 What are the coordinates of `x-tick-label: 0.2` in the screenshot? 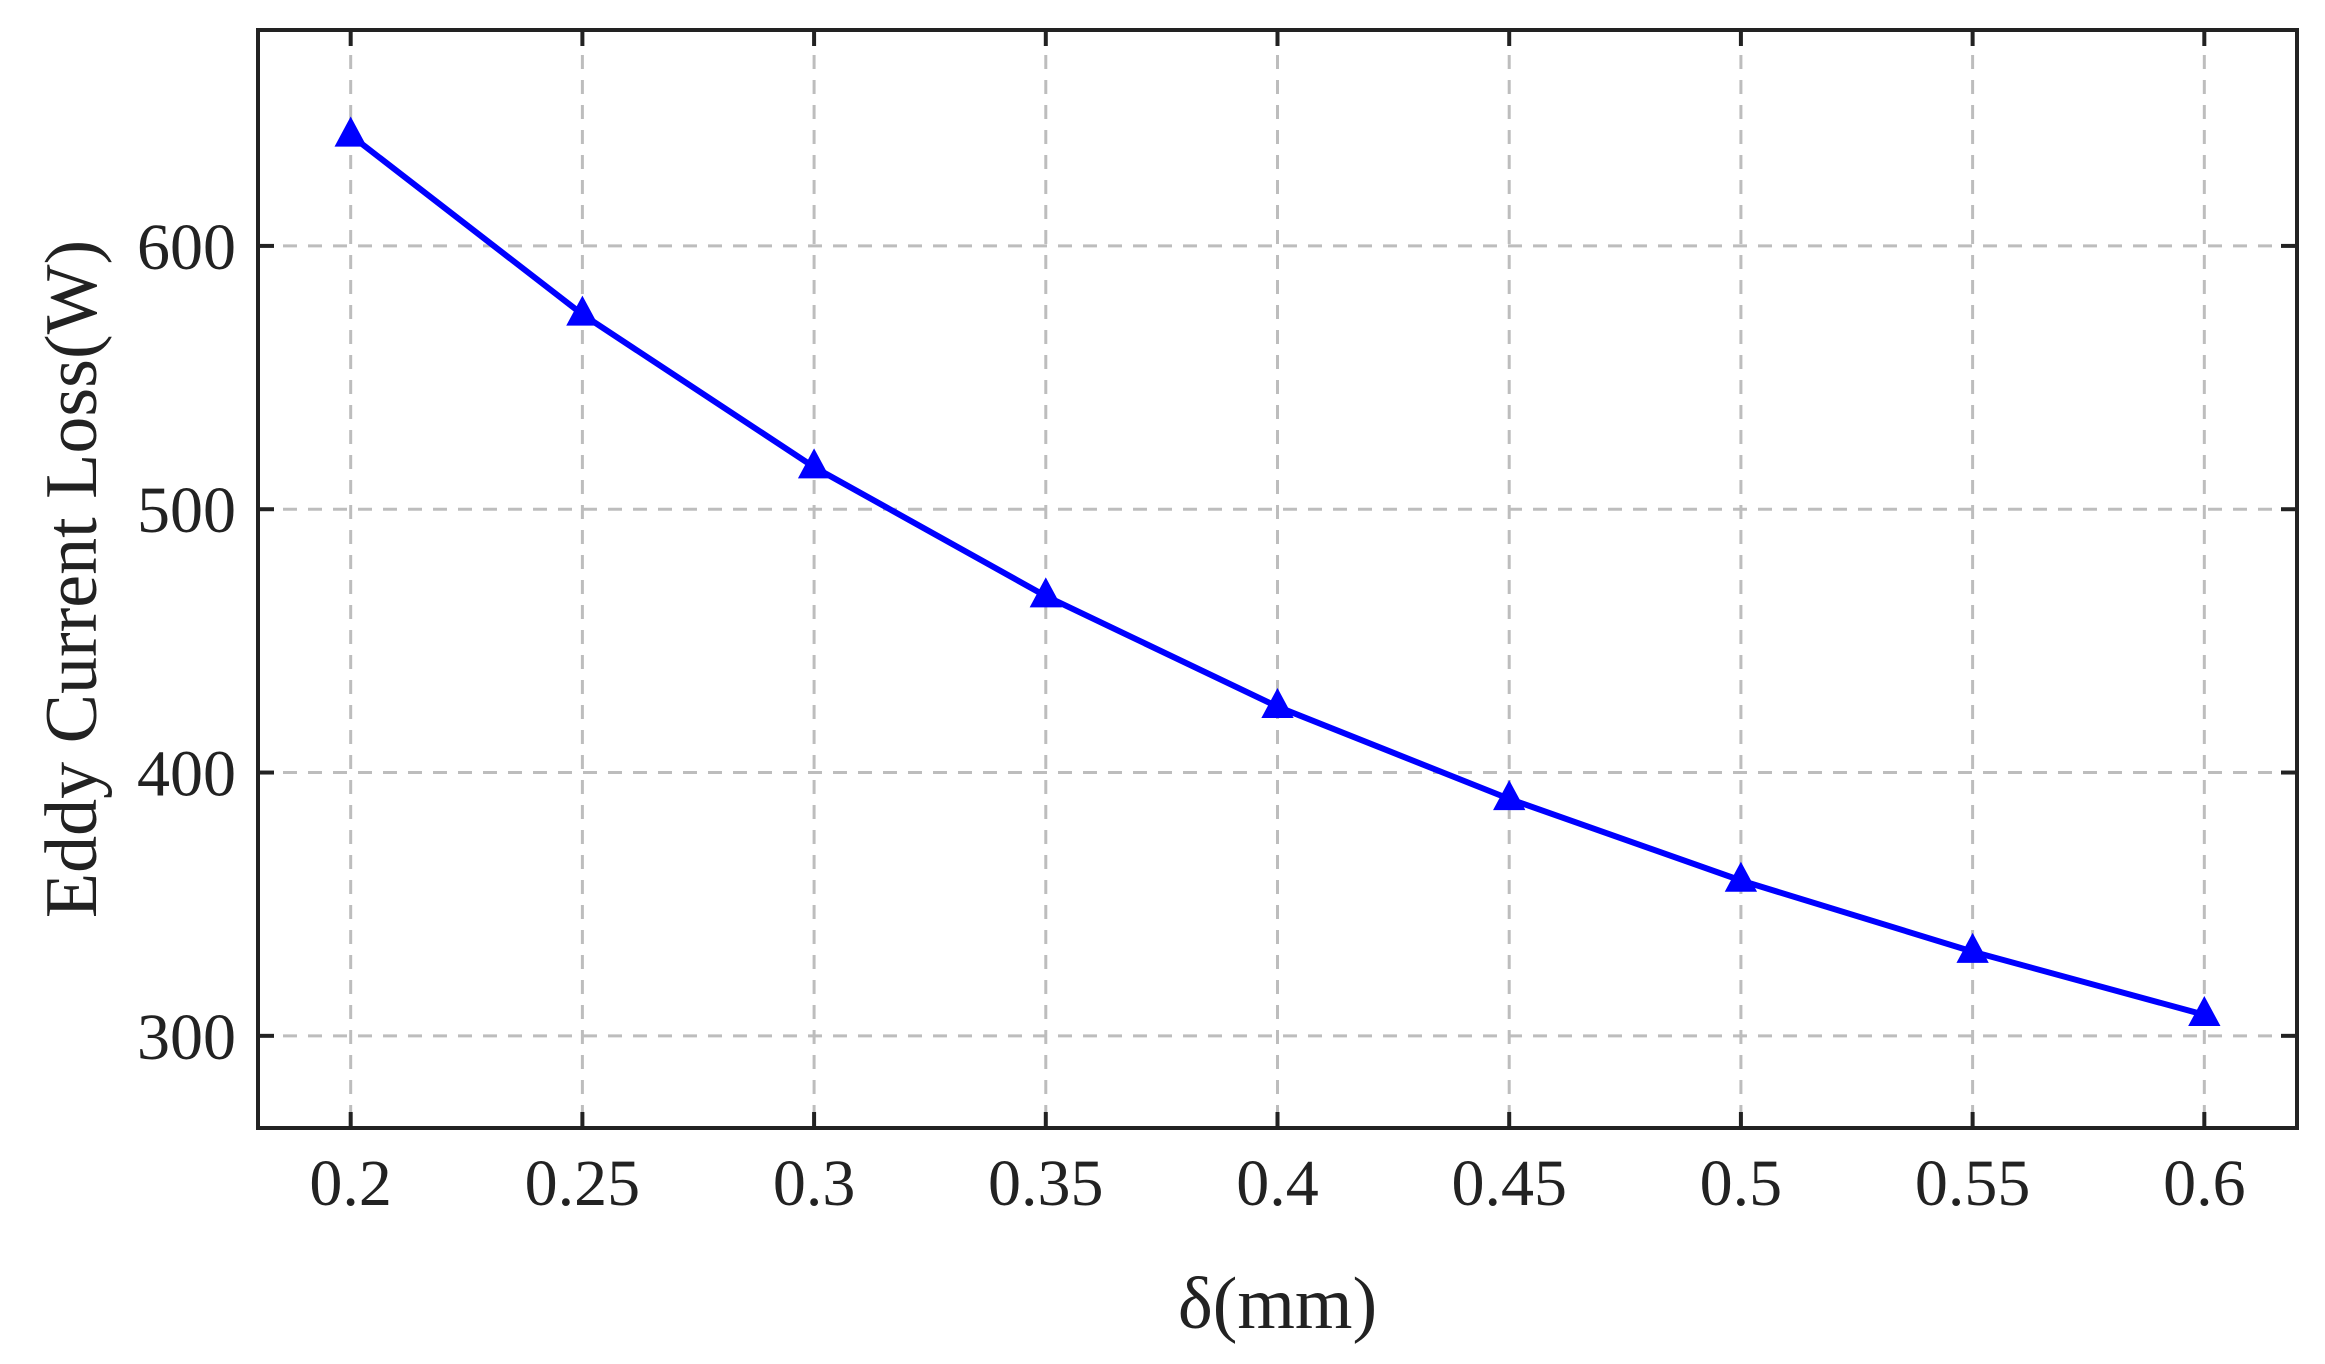 It's located at (350, 1183).